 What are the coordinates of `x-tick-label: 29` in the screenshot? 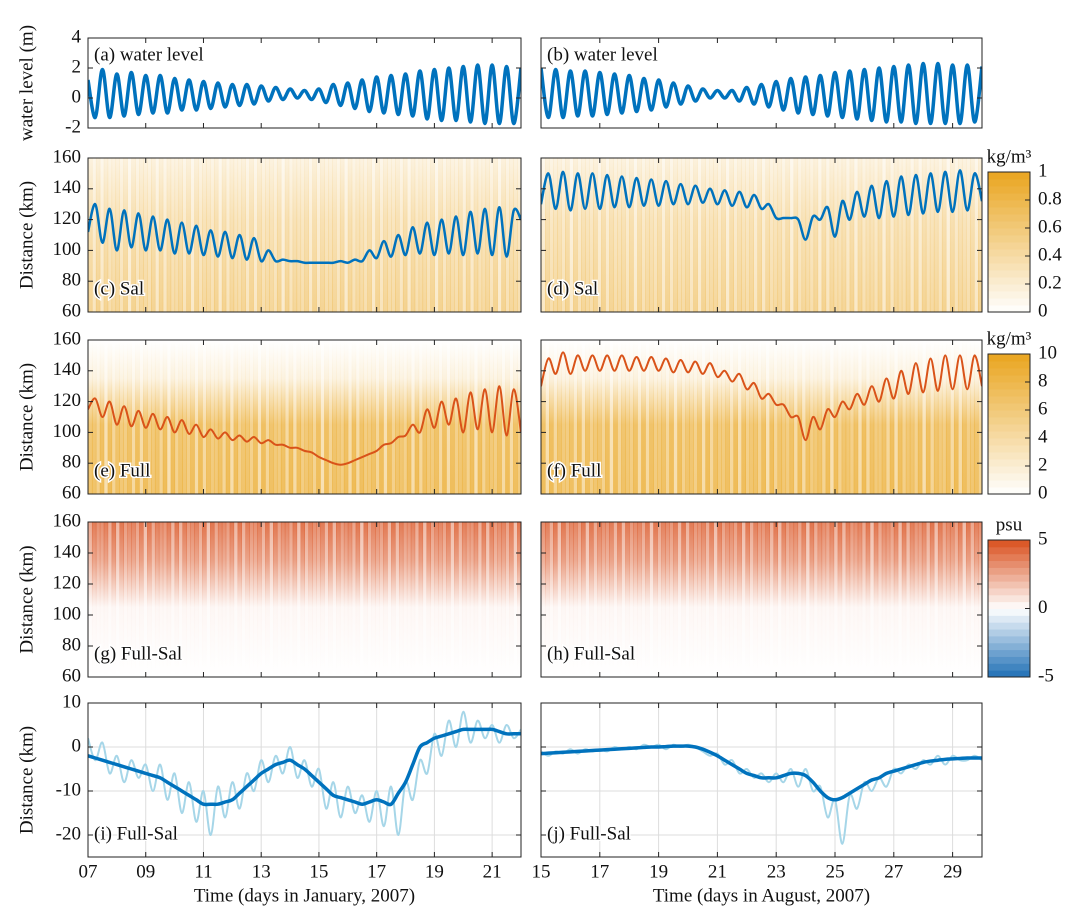 It's located at (952, 871).